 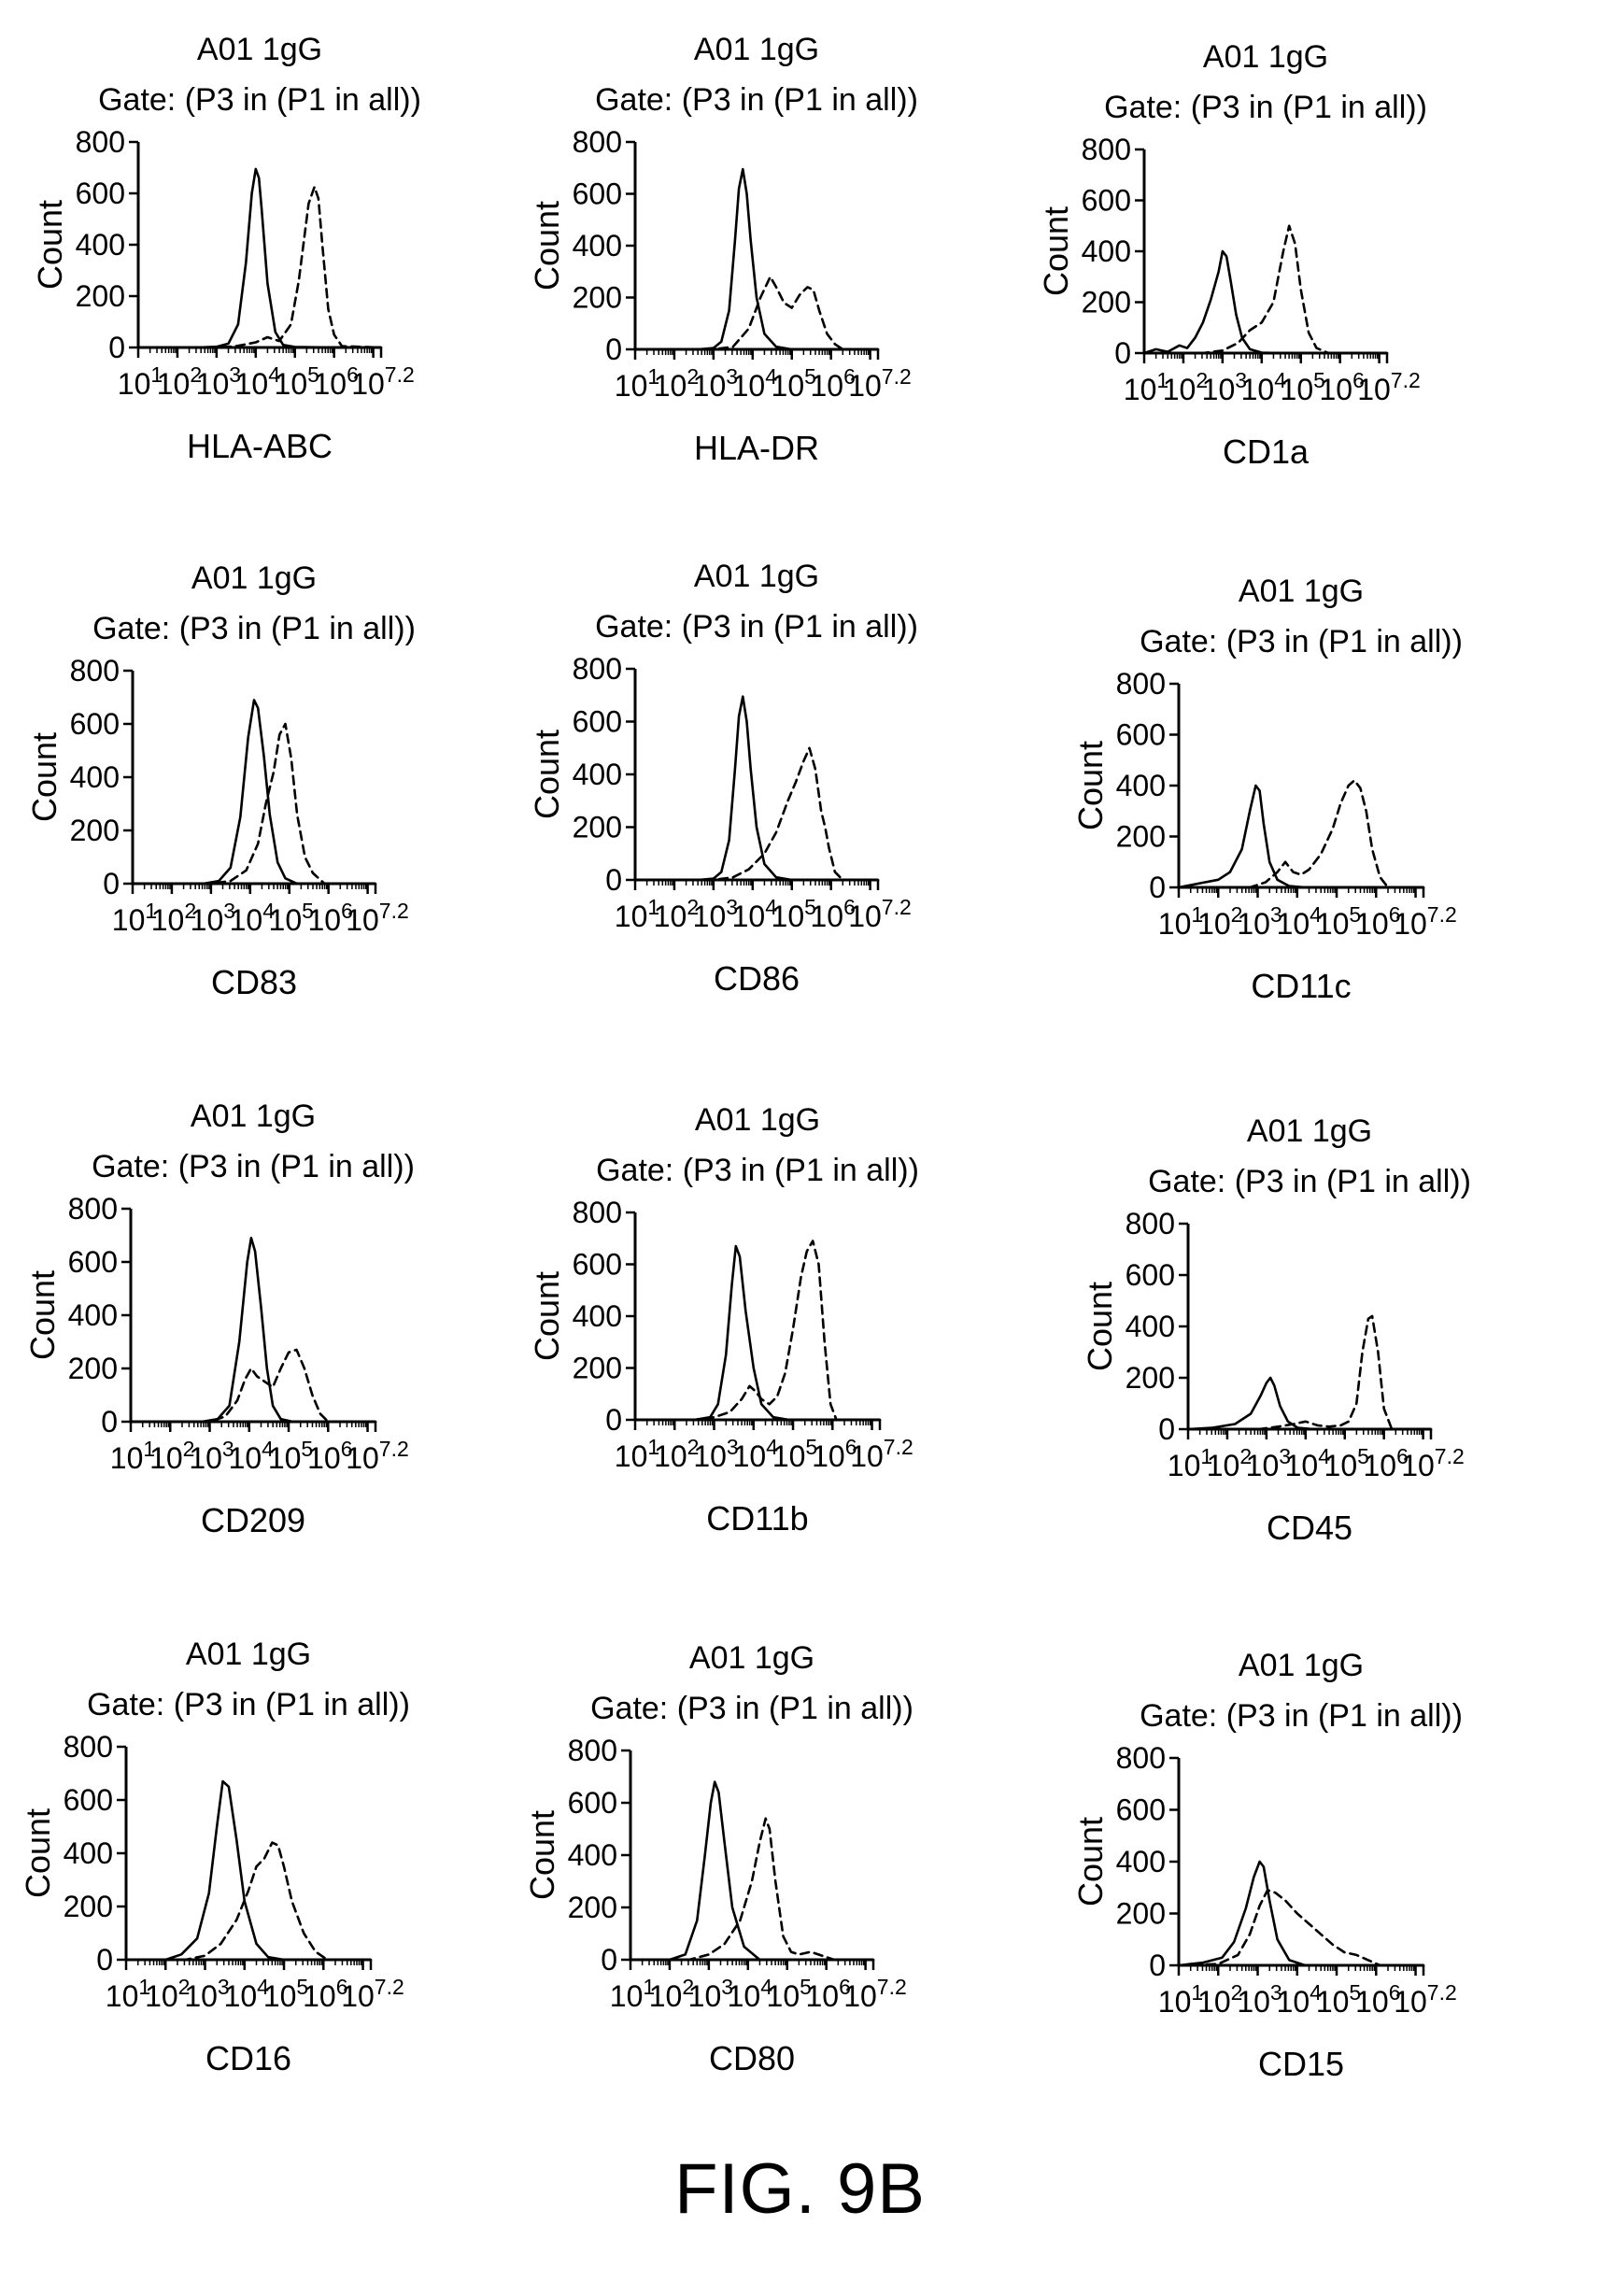 I want to click on x-axis-label: CD86, so click(x=757, y=979).